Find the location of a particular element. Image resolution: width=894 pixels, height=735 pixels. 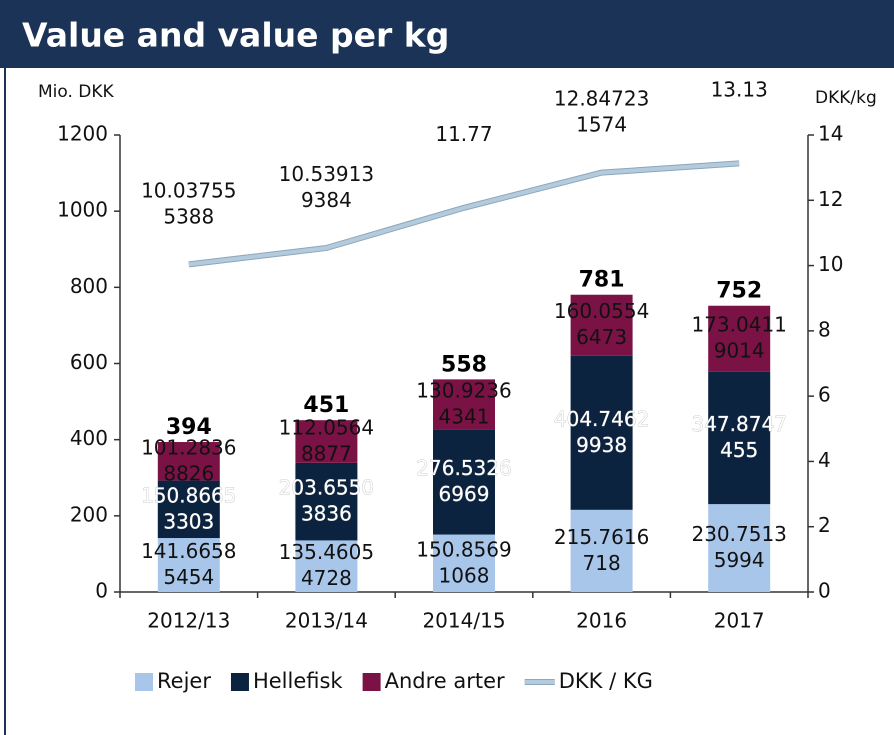

data-label: 404.7462 9938 is located at coordinates (601, 431).